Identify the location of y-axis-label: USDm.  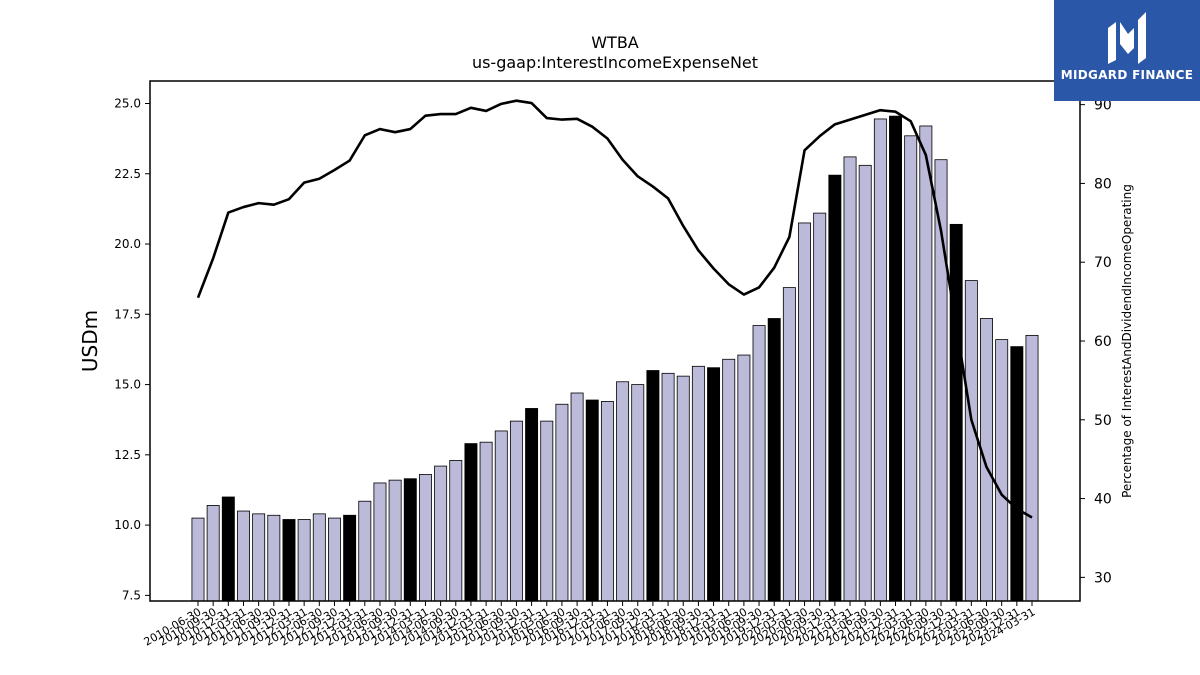
(90, 341).